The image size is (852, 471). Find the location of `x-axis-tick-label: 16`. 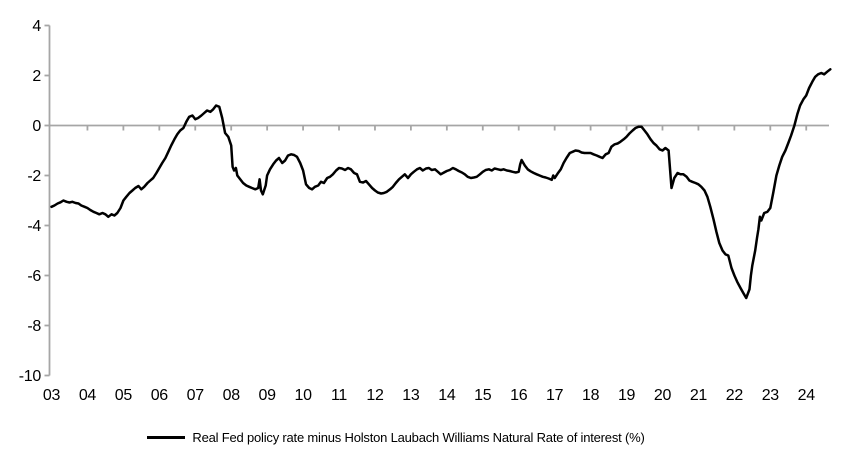

x-axis-tick-label: 16 is located at coordinates (519, 395).